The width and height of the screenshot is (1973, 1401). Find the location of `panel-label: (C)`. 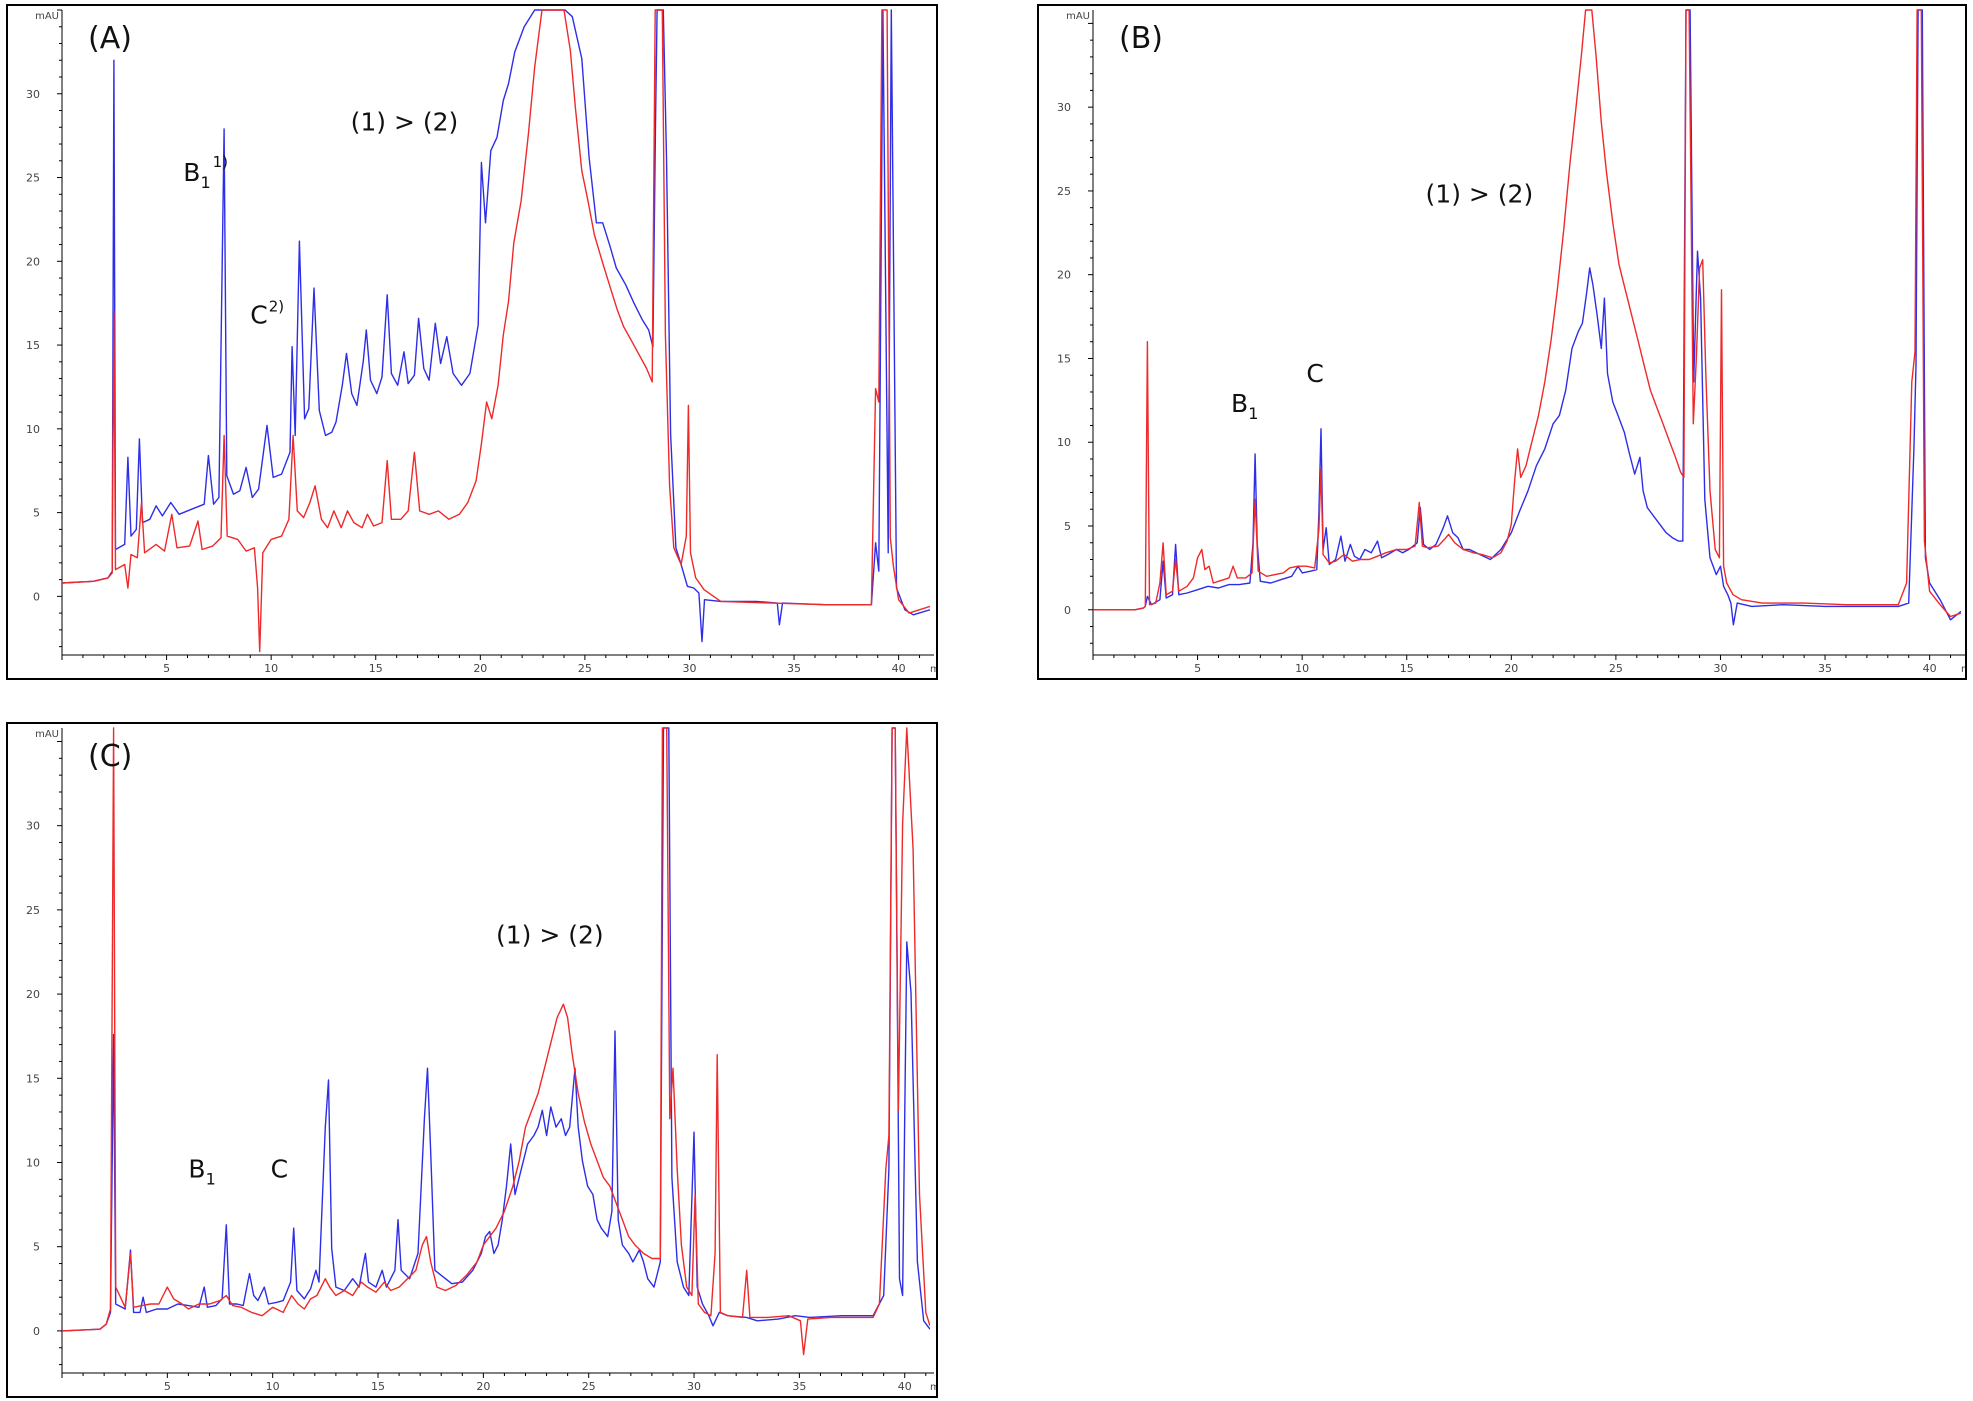

panel-label: (C) is located at coordinates (110, 756).